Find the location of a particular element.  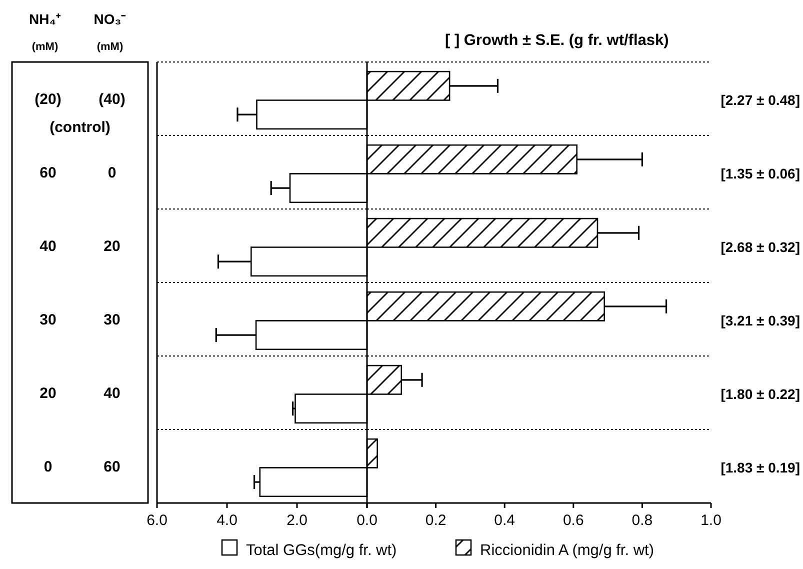

category-label: 40 20 is located at coordinates (80, 246).